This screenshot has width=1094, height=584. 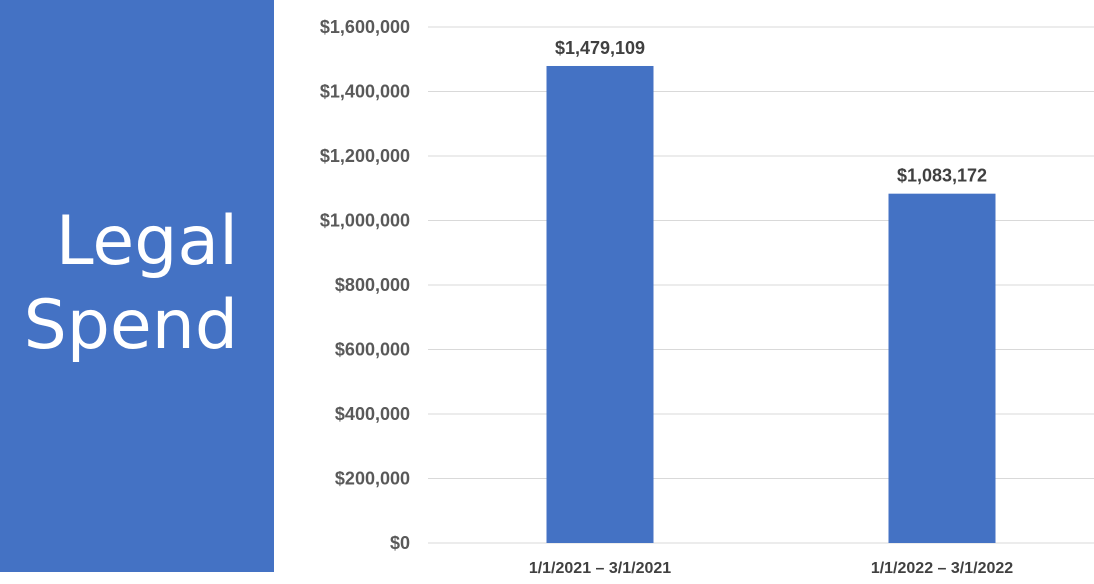 What do you see at coordinates (365, 156) in the screenshot?
I see `y-tick-label: $1,200,000` at bounding box center [365, 156].